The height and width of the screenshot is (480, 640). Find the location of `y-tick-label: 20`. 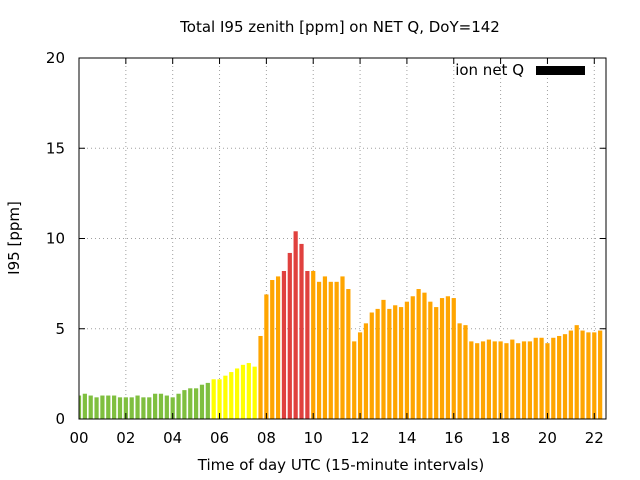

y-tick-label: 20 is located at coordinates (55, 58).